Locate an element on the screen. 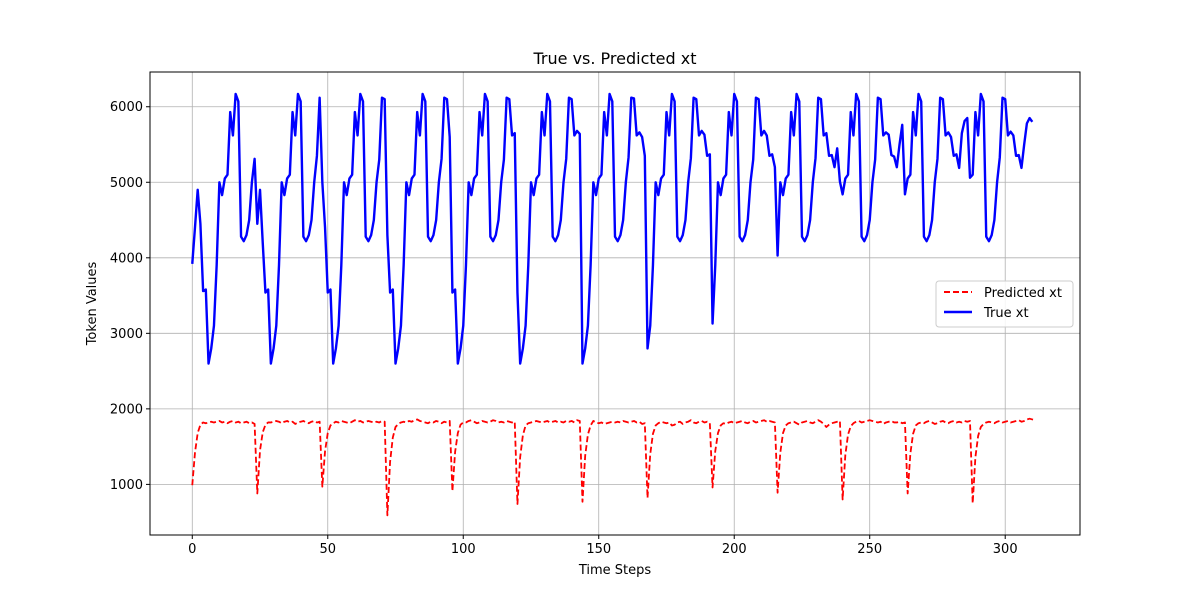 The height and width of the screenshot is (600, 1200). x-tick-label: 0 is located at coordinates (192, 549).